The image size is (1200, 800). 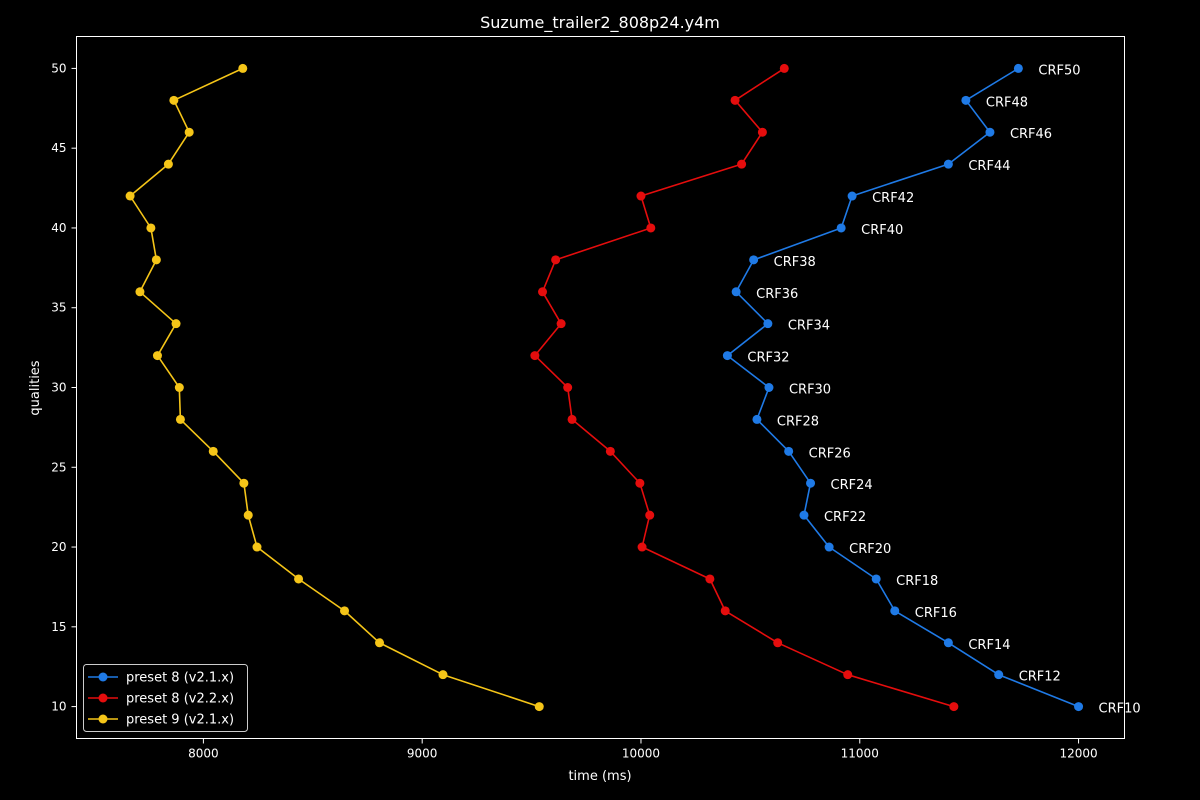 I want to click on crf-label: CRF50, so click(x=1059, y=70).